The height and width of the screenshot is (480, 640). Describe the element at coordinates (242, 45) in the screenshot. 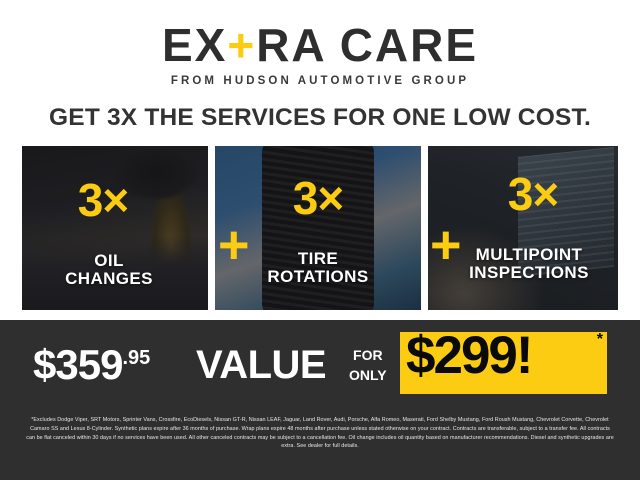

I see `plus-icon: +` at that location.